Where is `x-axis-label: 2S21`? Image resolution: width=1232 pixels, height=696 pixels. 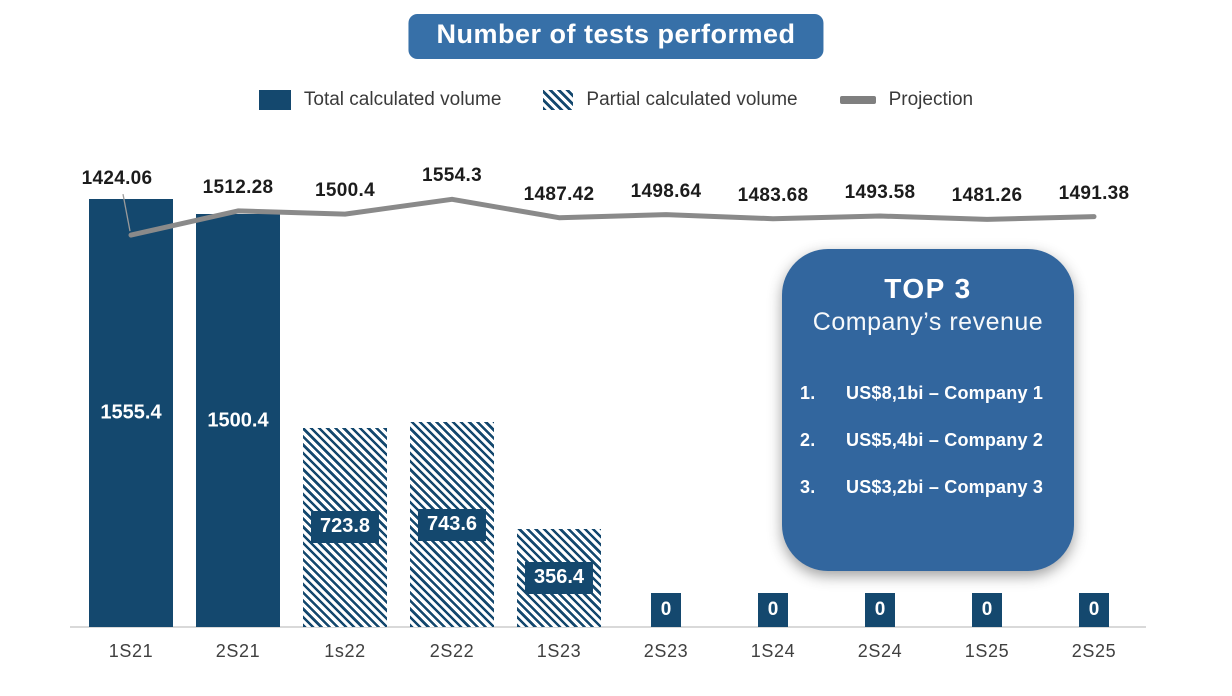
x-axis-label: 2S21 is located at coordinates (238, 651).